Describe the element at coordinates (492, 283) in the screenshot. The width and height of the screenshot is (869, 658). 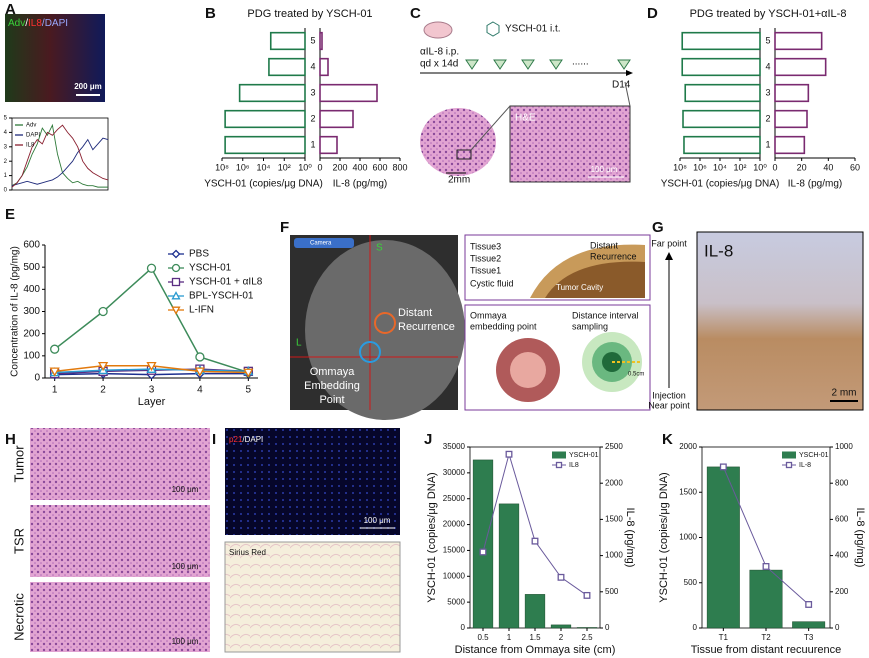
I see `tissue-label: Cystic fluid` at that location.